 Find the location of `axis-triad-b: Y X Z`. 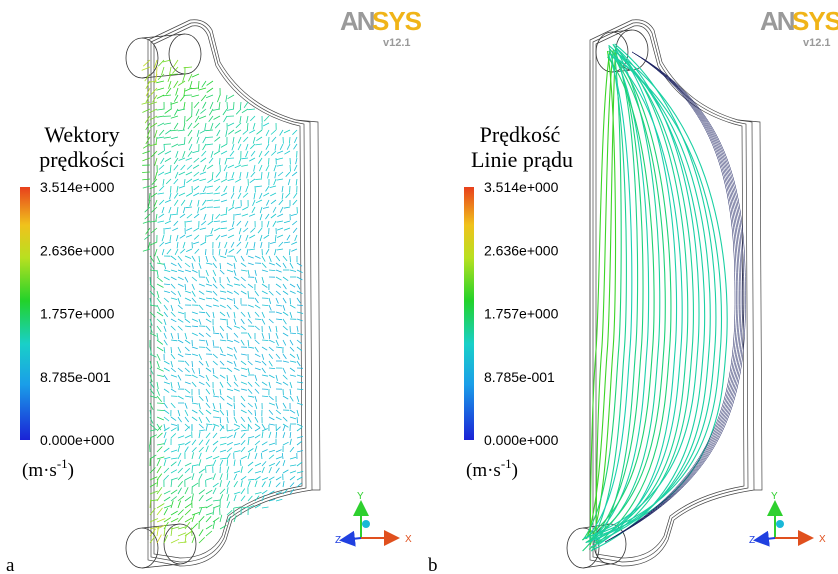

axis-triad-b: Y X Z is located at coordinates (787, 519).